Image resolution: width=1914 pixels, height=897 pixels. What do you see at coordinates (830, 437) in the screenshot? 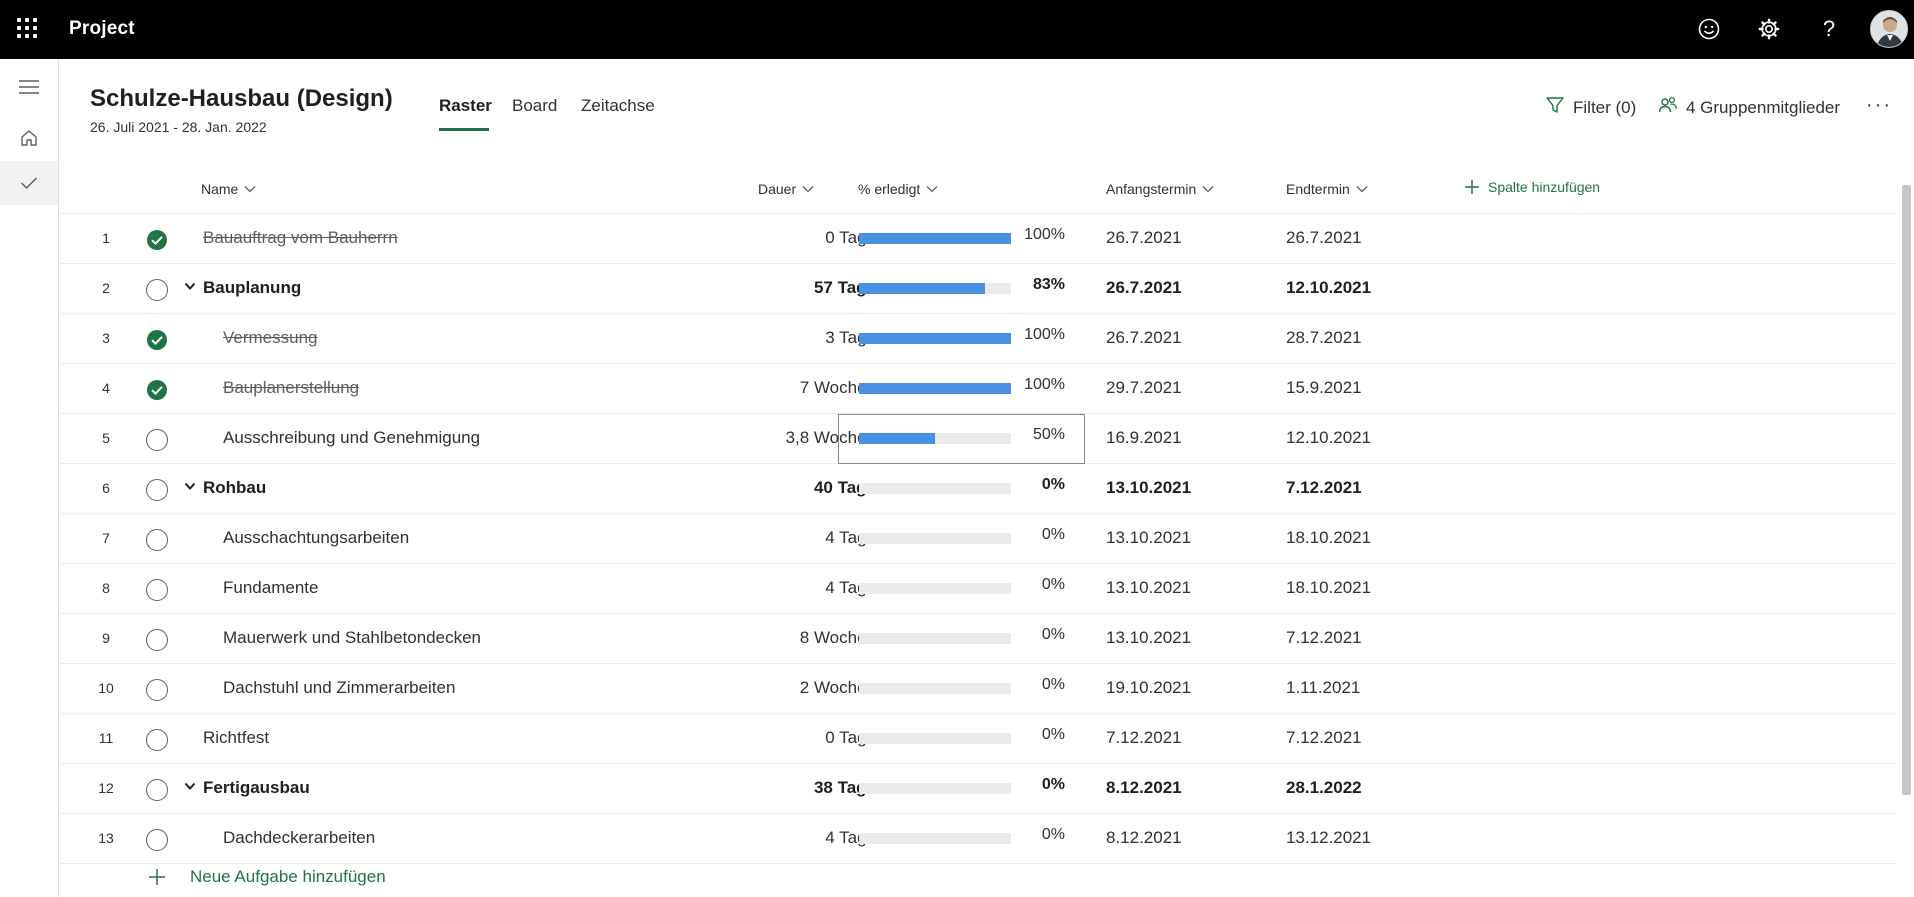
I see `task-duration: 3,8 Wochen` at bounding box center [830, 437].